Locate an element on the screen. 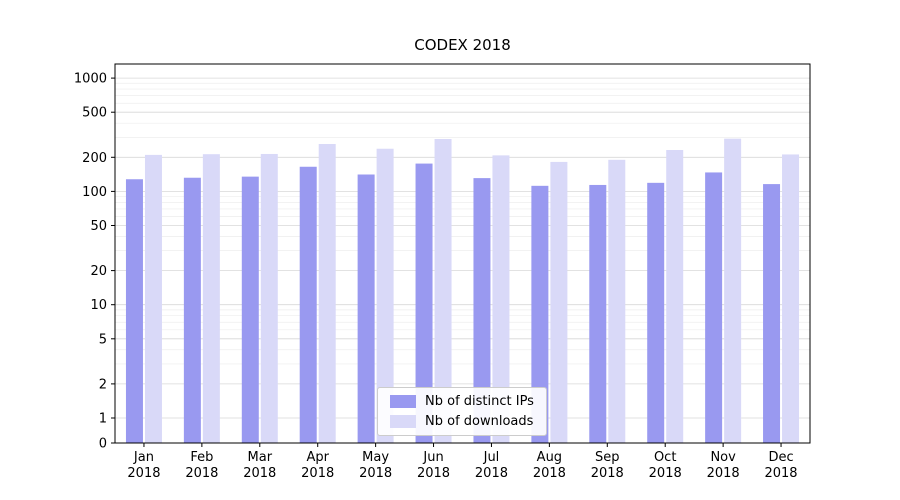  bar-distinct-ips-sep is located at coordinates (598, 313).